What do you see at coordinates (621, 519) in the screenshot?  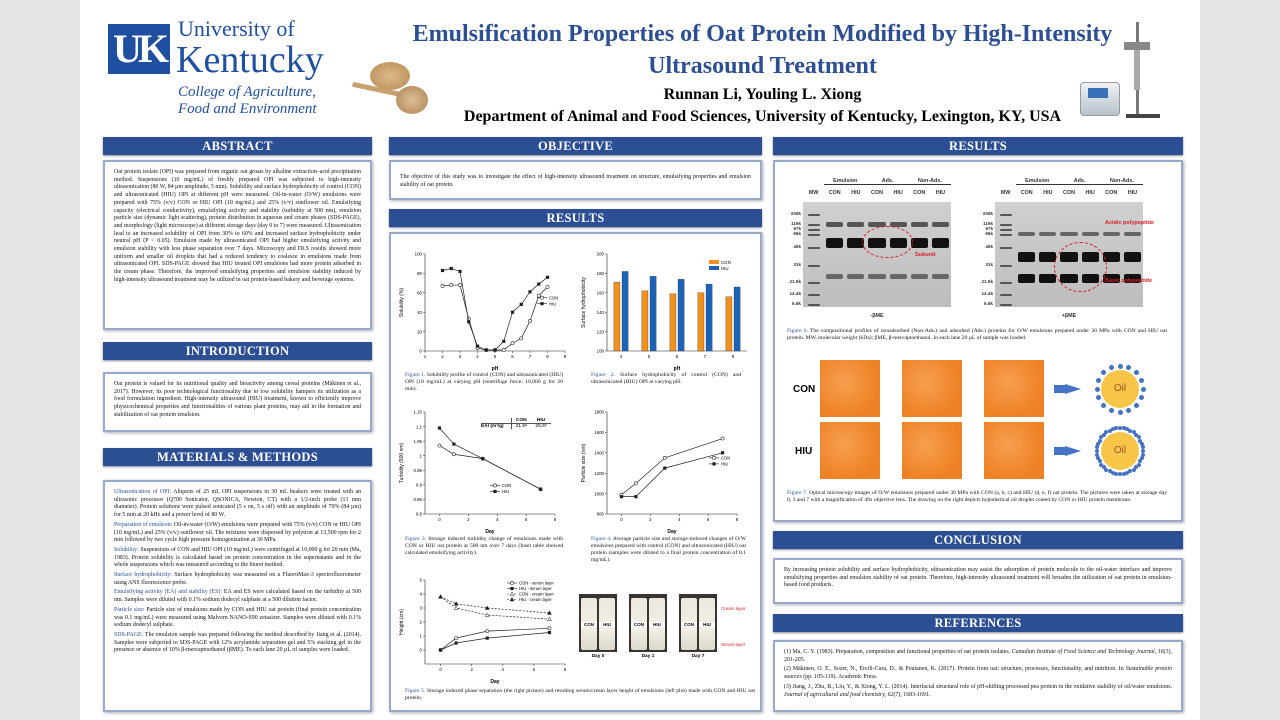 I see `x-tick-label: 0` at bounding box center [621, 519].